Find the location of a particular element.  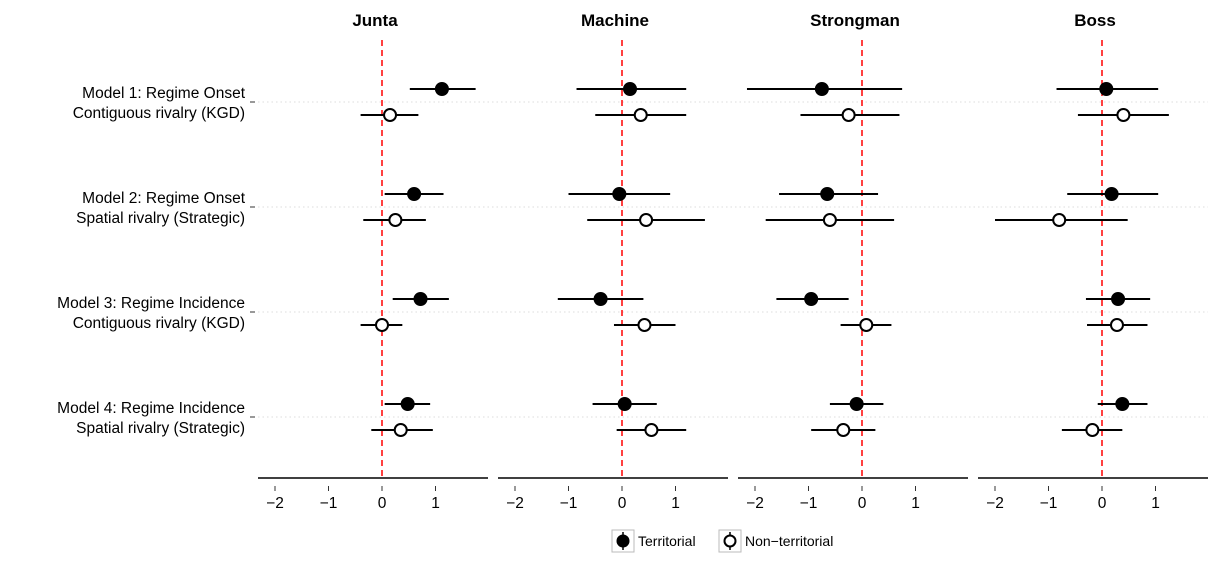

row-label-model: Model 2: Regime Onset is located at coordinates (164, 198).